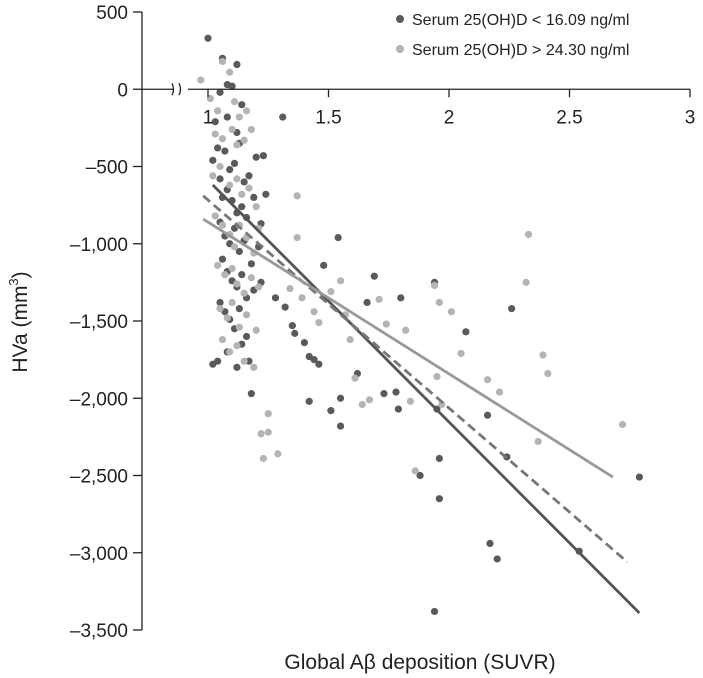 The width and height of the screenshot is (703, 678). What do you see at coordinates (99, 631) in the screenshot?
I see `y-tick-label: –3,500` at bounding box center [99, 631].